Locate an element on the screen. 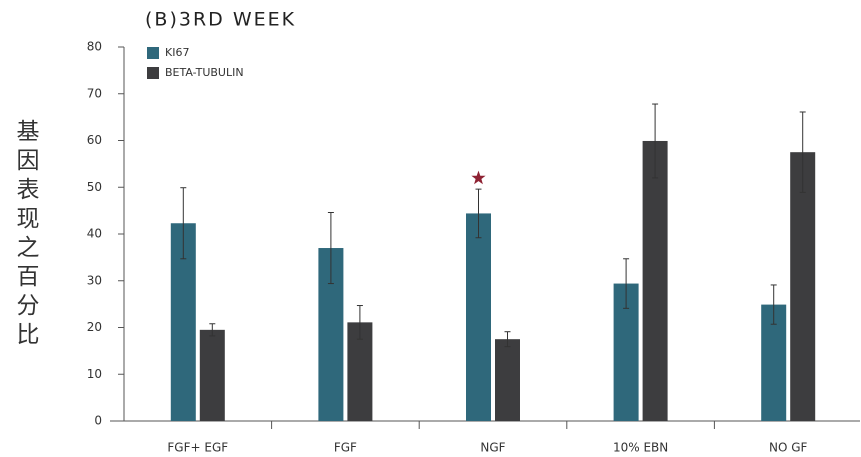  y-tick-label: 10 is located at coordinates (94, 374).